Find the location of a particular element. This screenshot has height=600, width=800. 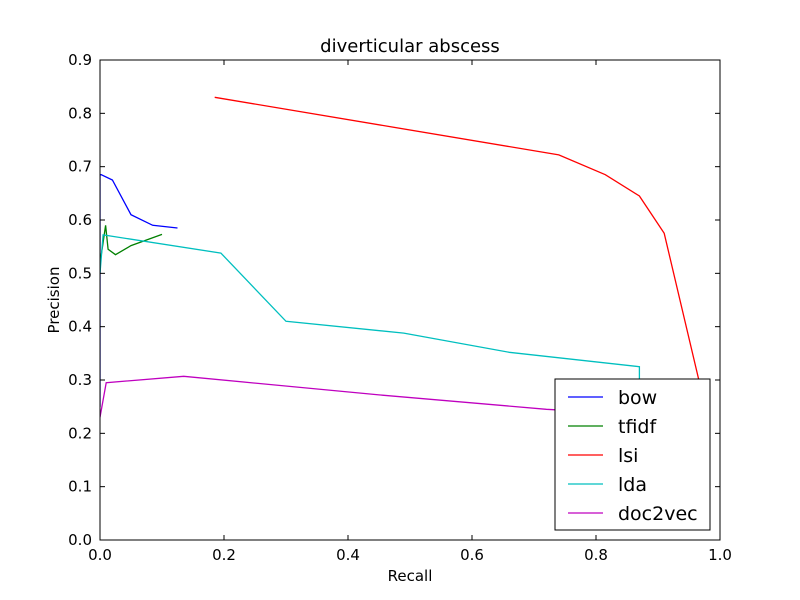

chart-title: diverticular abscess is located at coordinates (410, 46).